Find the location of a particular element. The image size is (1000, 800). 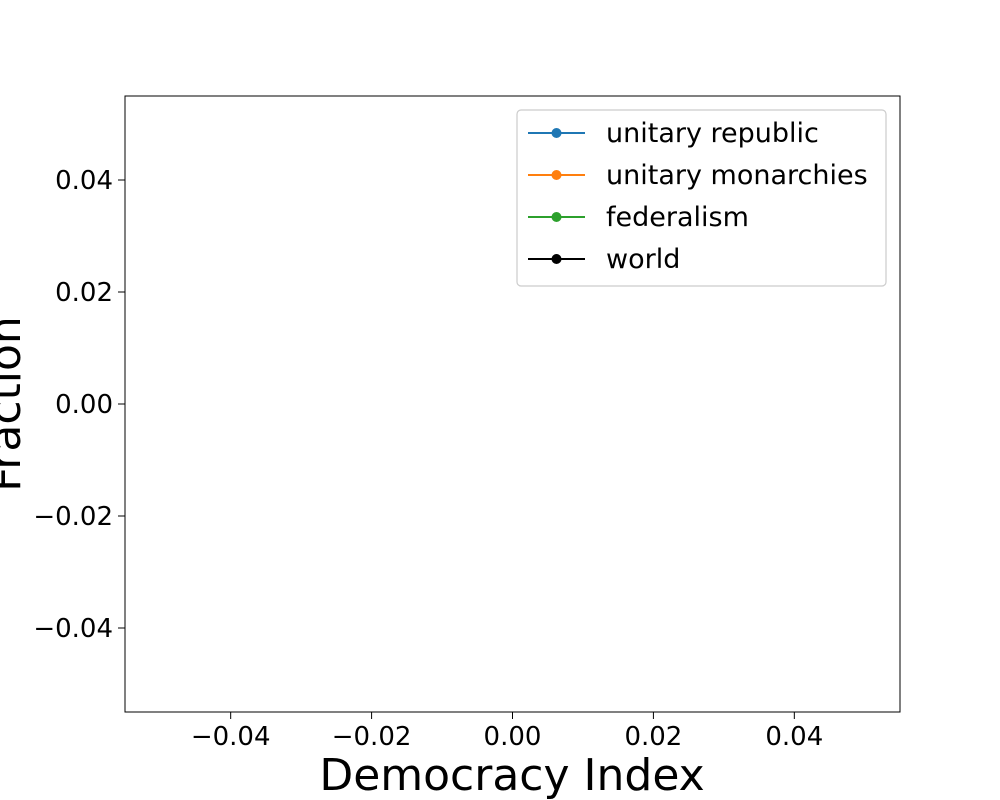

y-tick-label: 0.00 is located at coordinates (84, 405).